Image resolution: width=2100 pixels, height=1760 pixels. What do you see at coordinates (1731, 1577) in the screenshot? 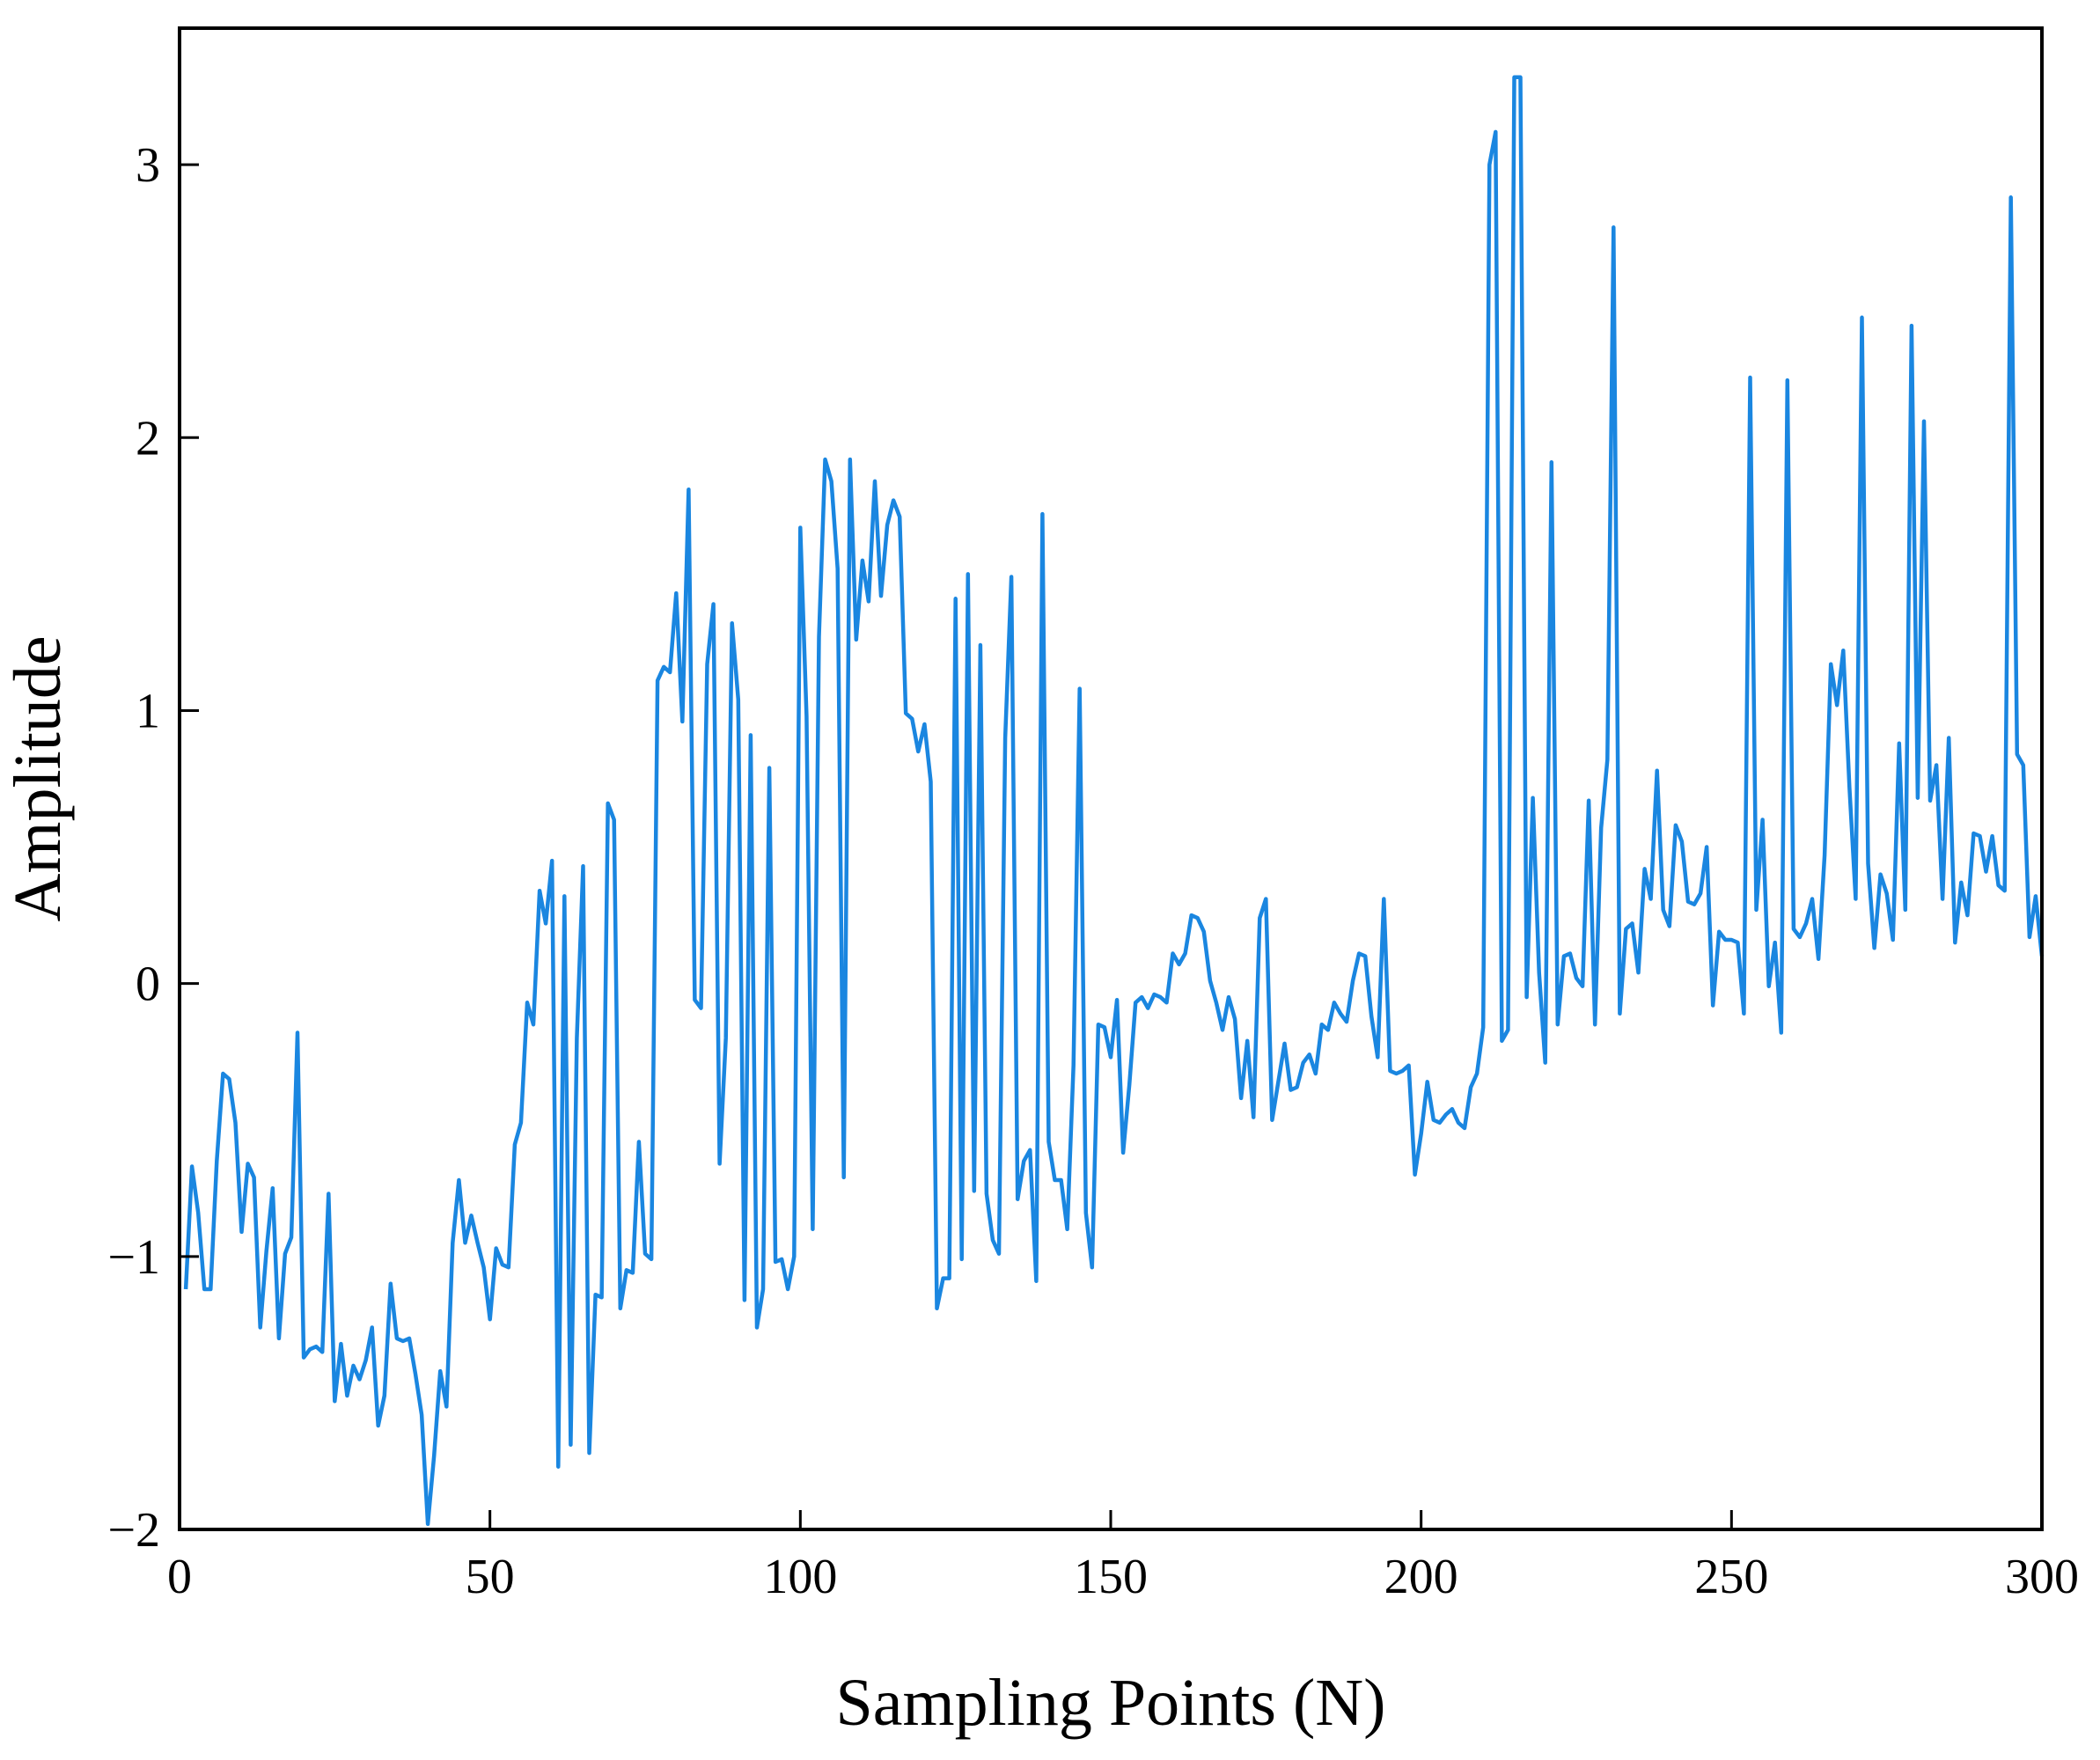
I see `x-tick-label: 250` at bounding box center [1731, 1577].